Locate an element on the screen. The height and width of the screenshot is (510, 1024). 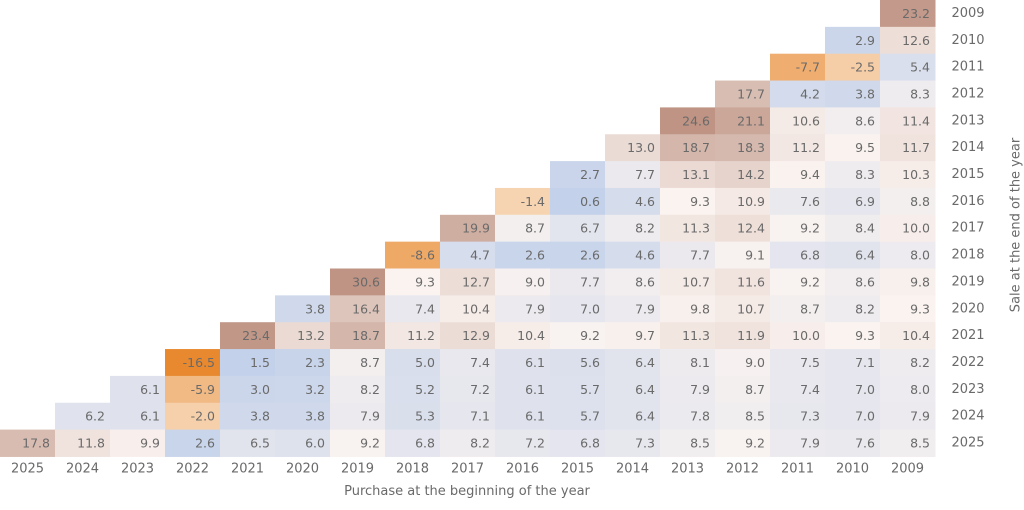
cell-label: 0.6 is located at coordinates (590, 201).